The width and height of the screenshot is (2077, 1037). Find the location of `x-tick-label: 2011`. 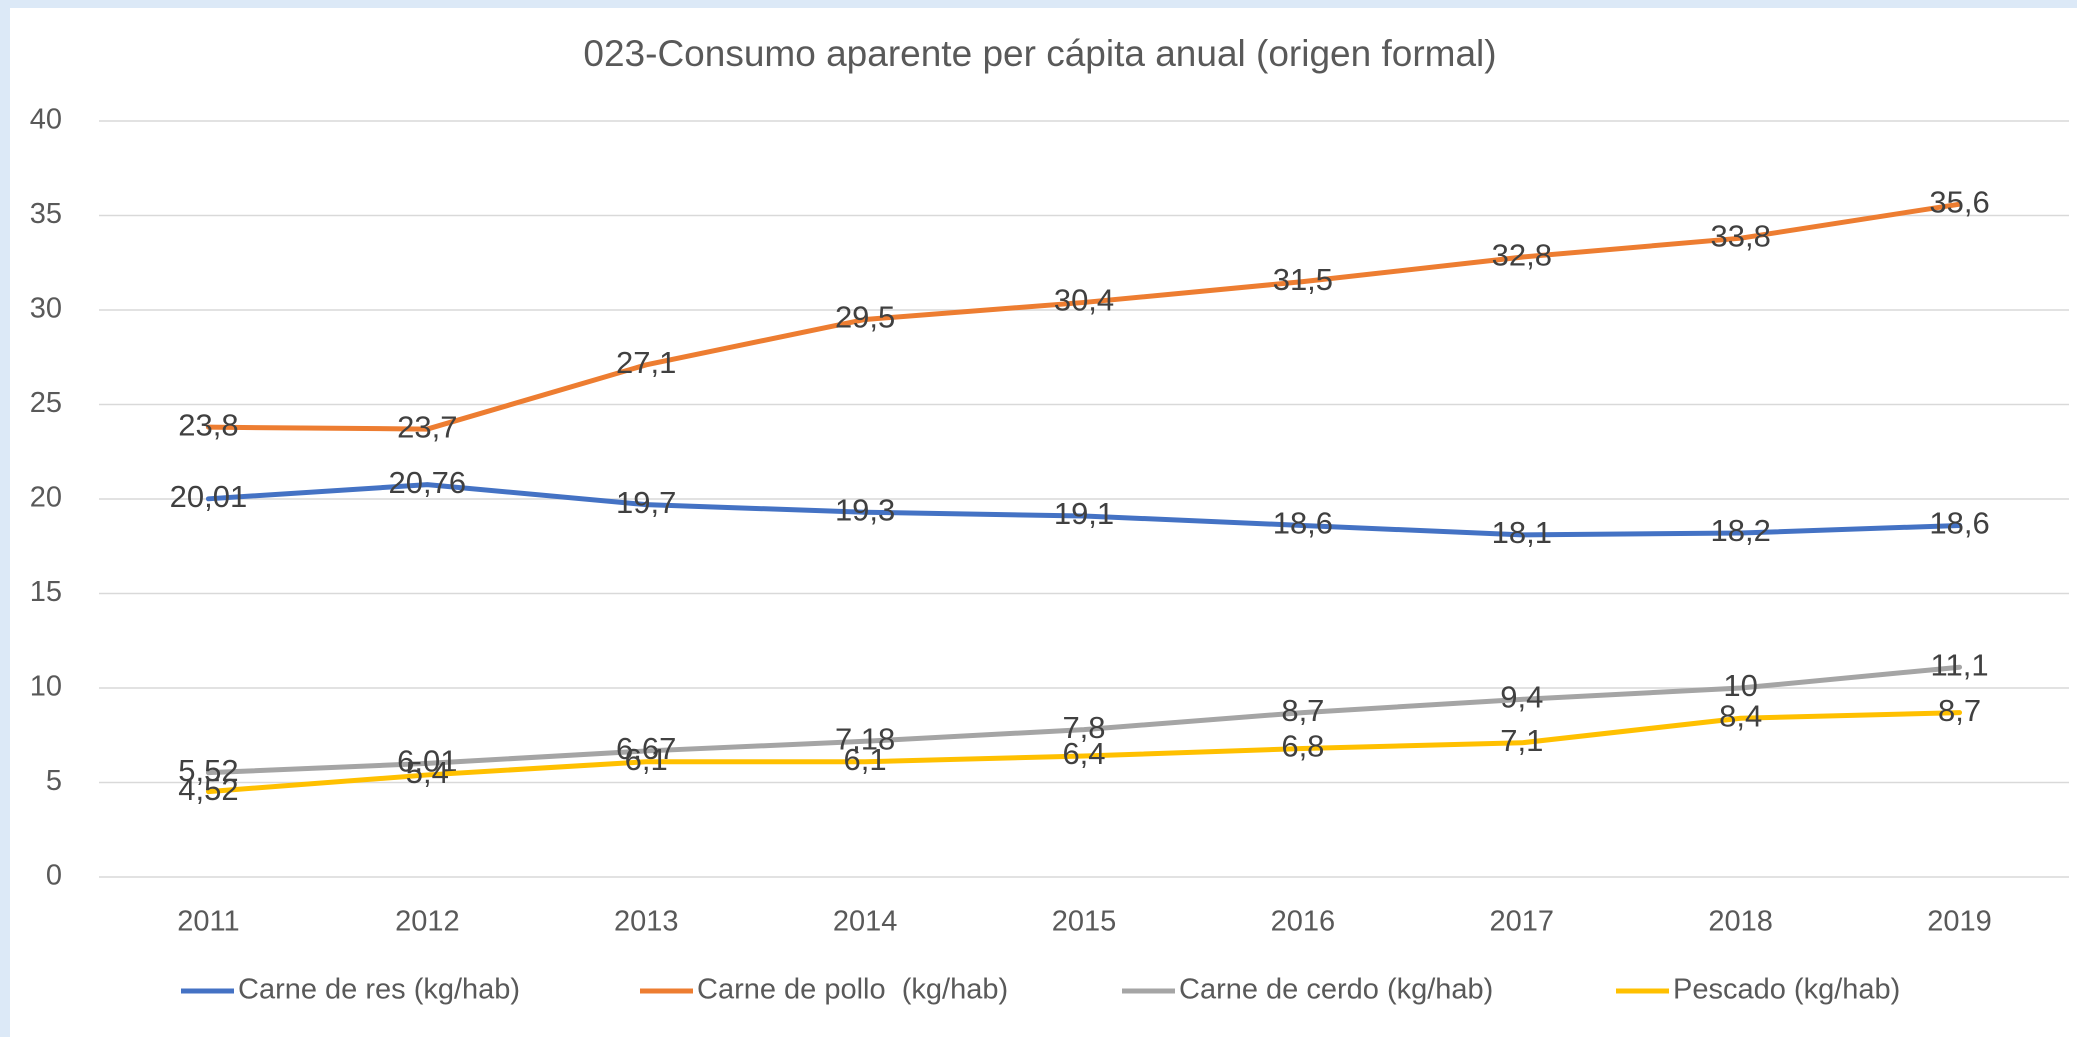

x-tick-label: 2011 is located at coordinates (208, 922).